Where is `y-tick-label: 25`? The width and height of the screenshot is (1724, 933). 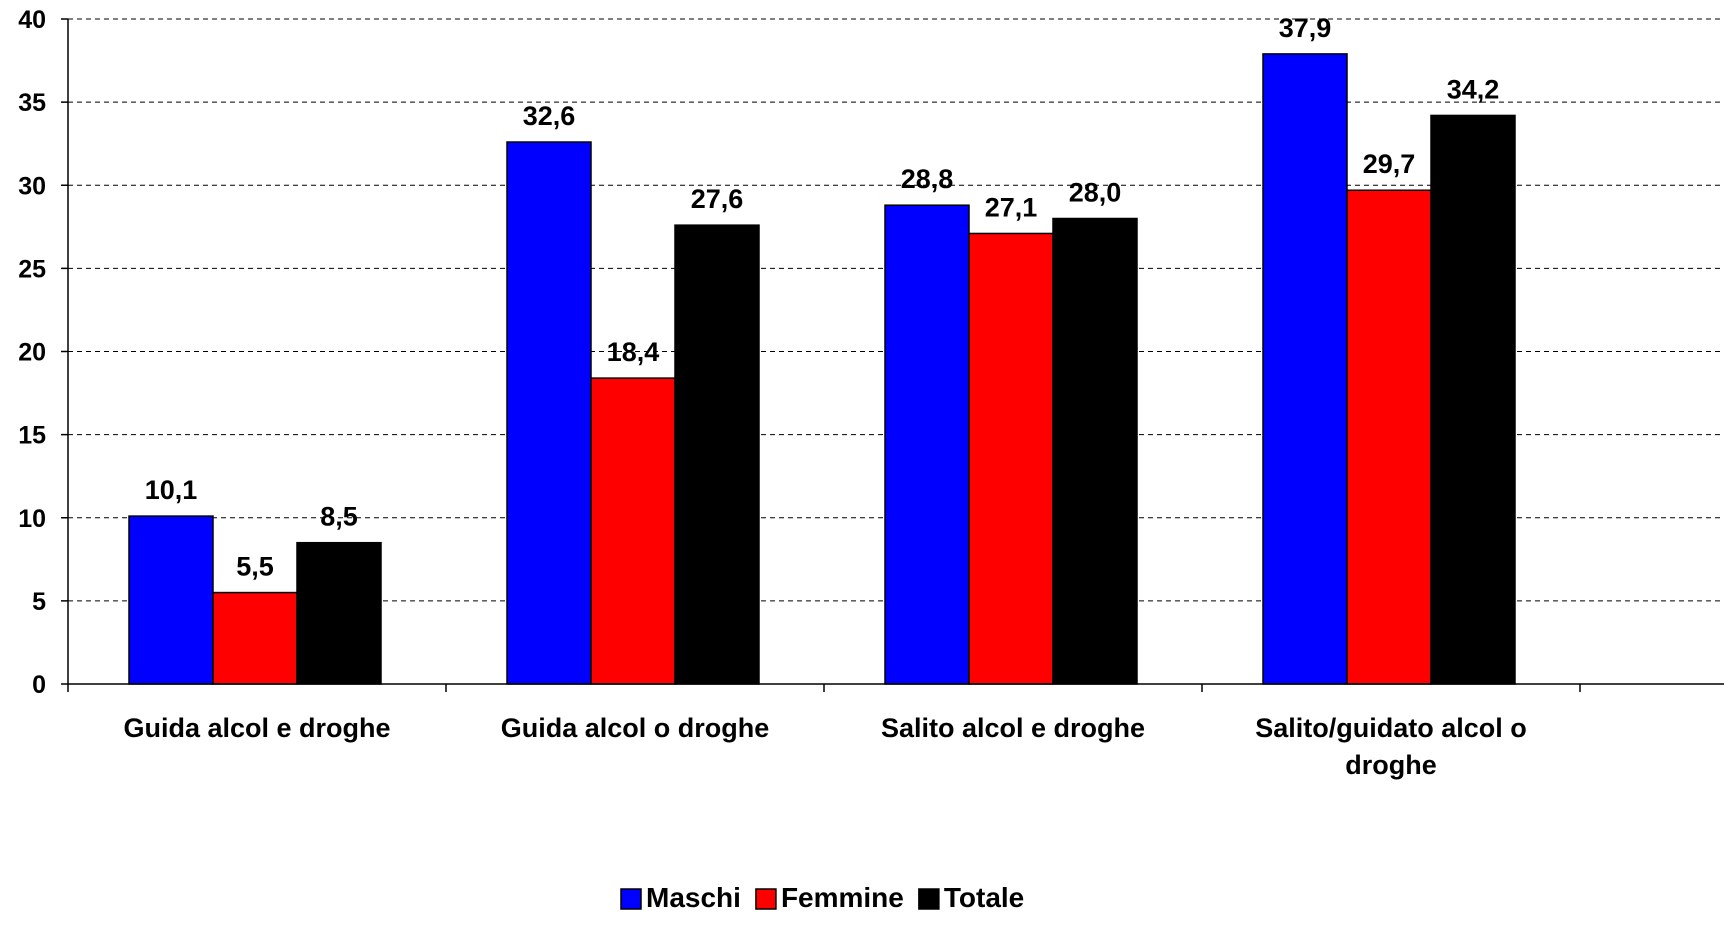 y-tick-label: 25 is located at coordinates (32, 269).